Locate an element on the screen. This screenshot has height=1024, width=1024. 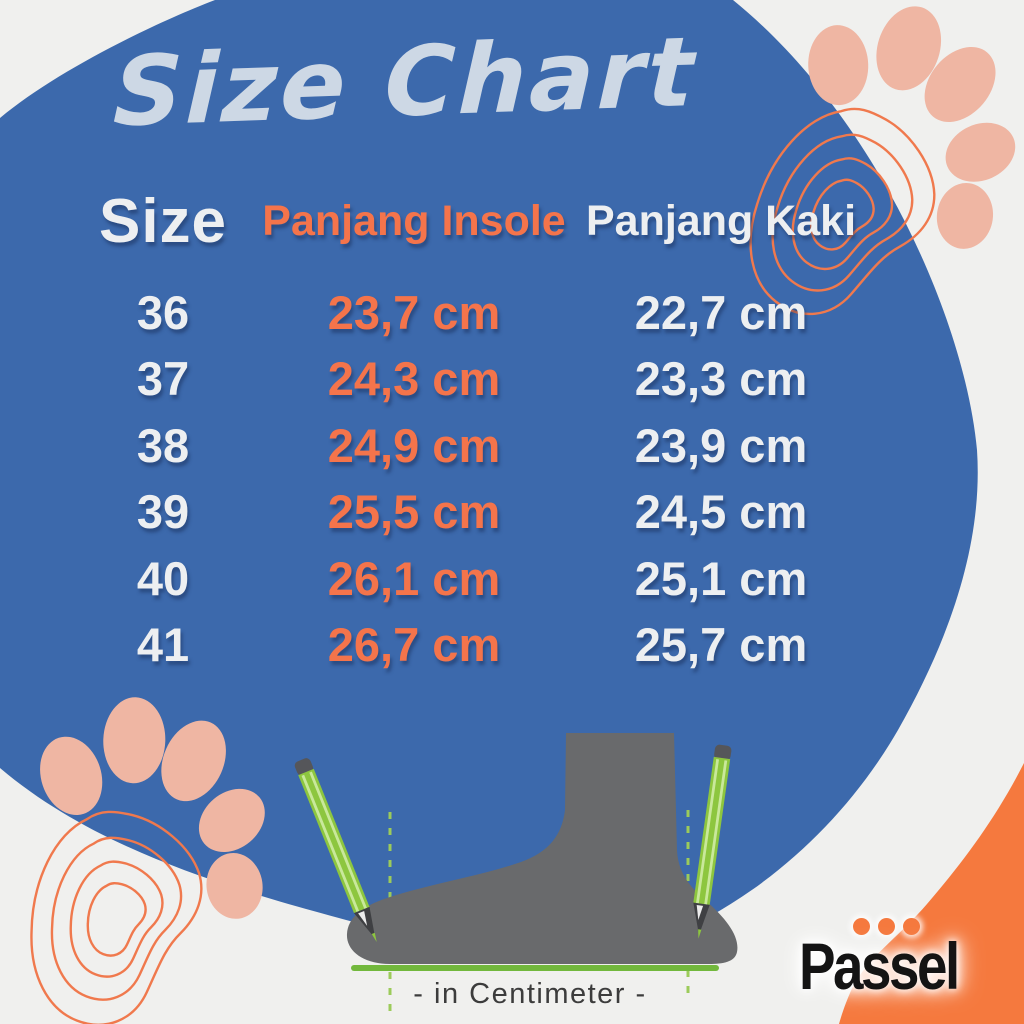
page-title: Size Chart is located at coordinates (405, 82).